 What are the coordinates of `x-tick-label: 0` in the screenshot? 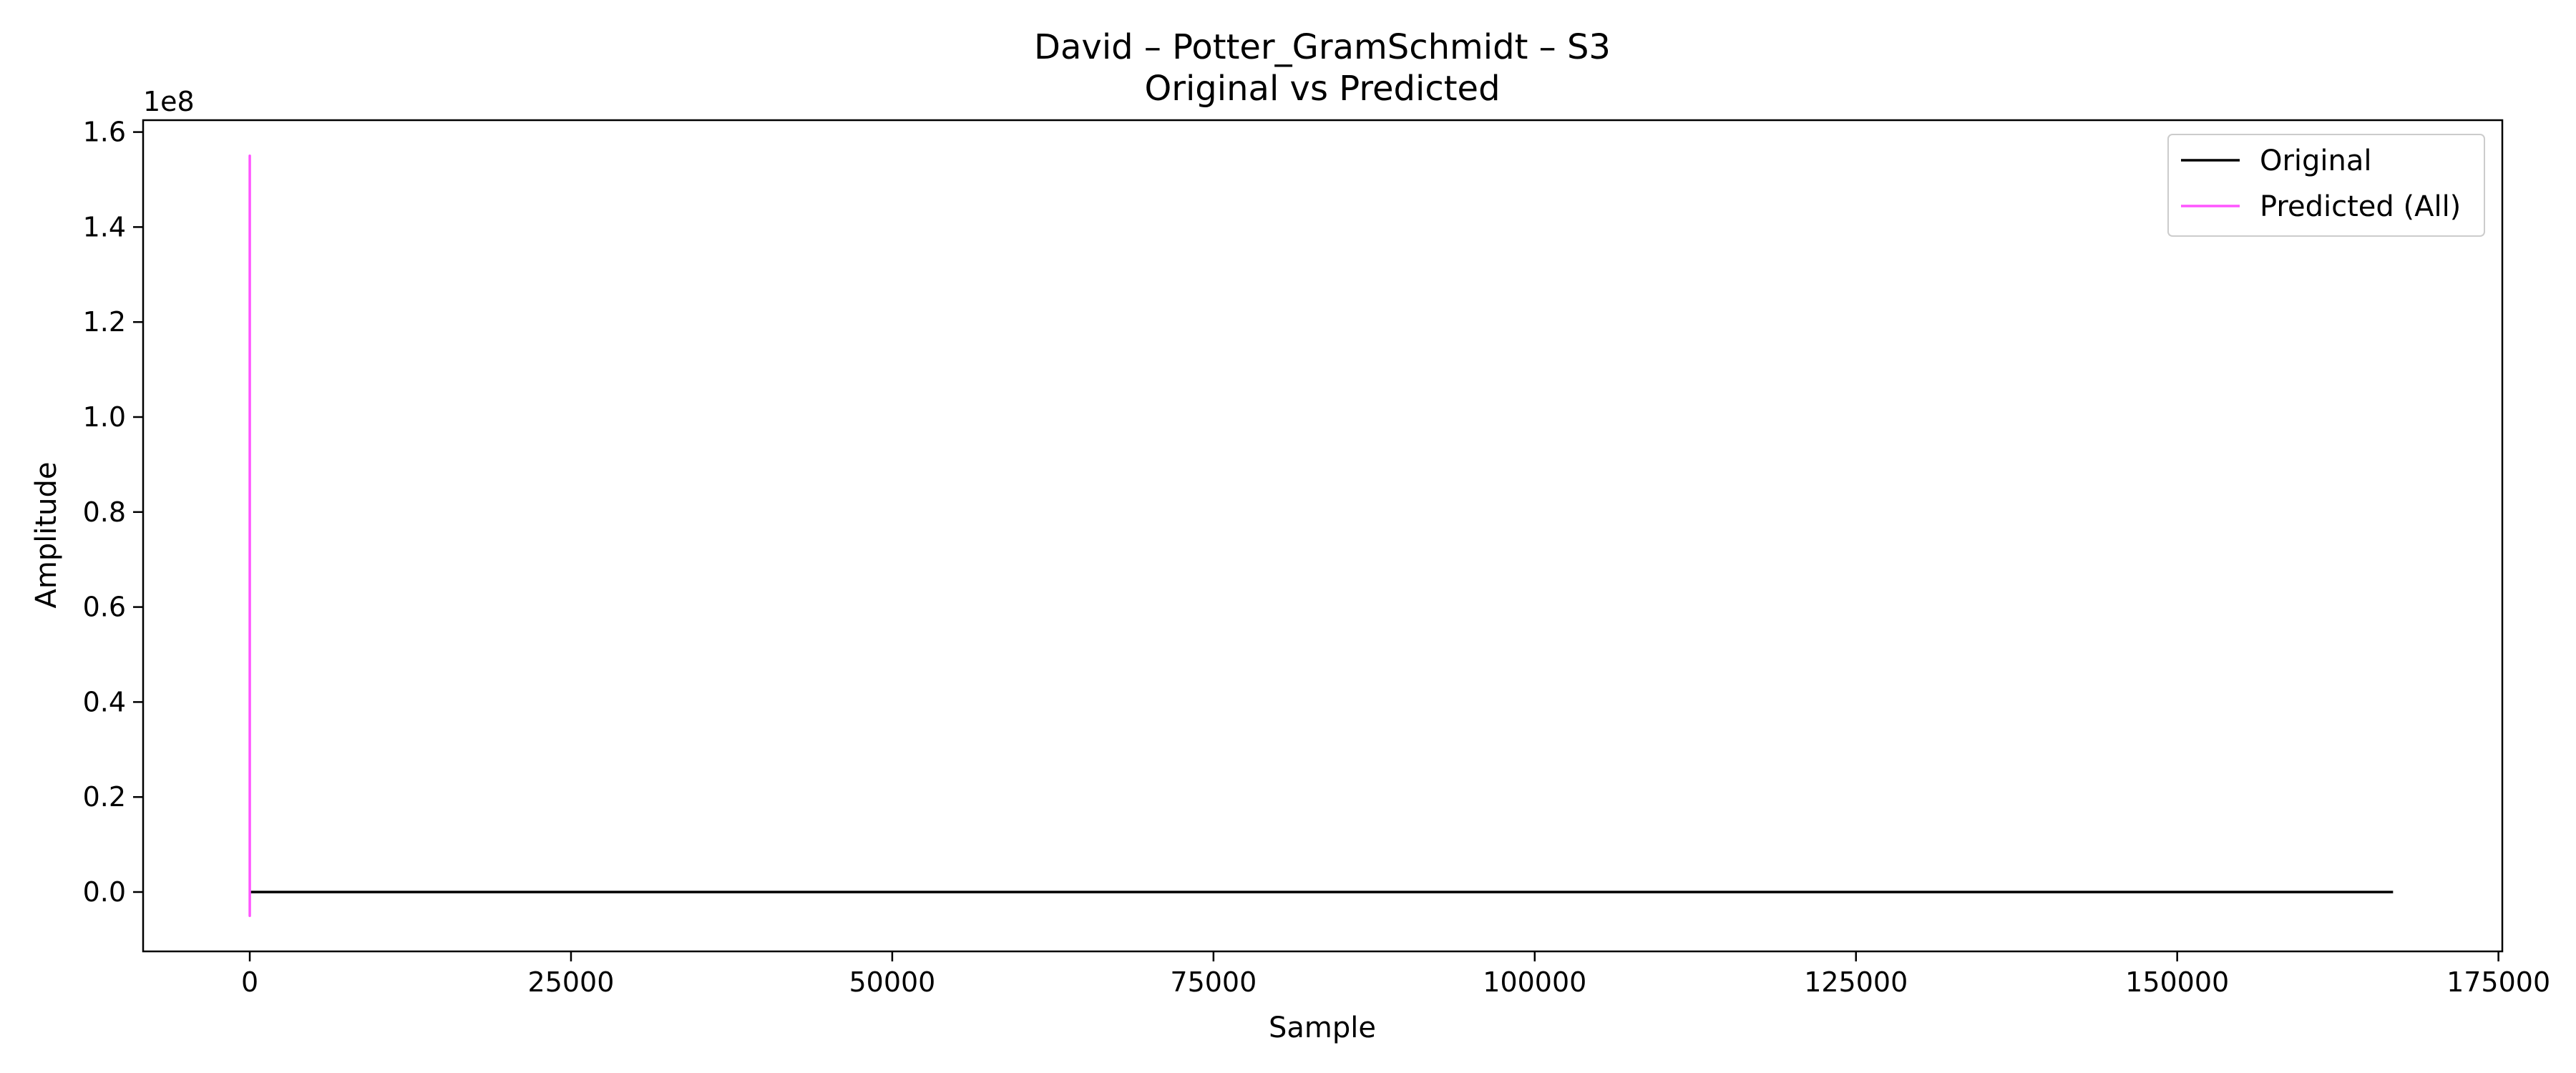 It's located at (249, 982).